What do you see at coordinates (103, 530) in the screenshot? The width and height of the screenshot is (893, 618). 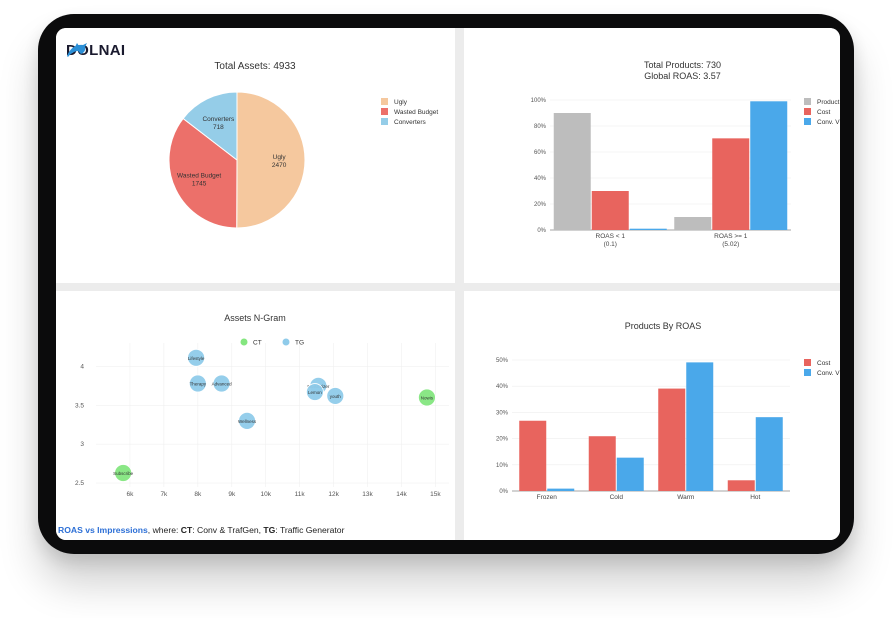 I see `roas-impressions-link: ROAS vs Impressions` at bounding box center [103, 530].